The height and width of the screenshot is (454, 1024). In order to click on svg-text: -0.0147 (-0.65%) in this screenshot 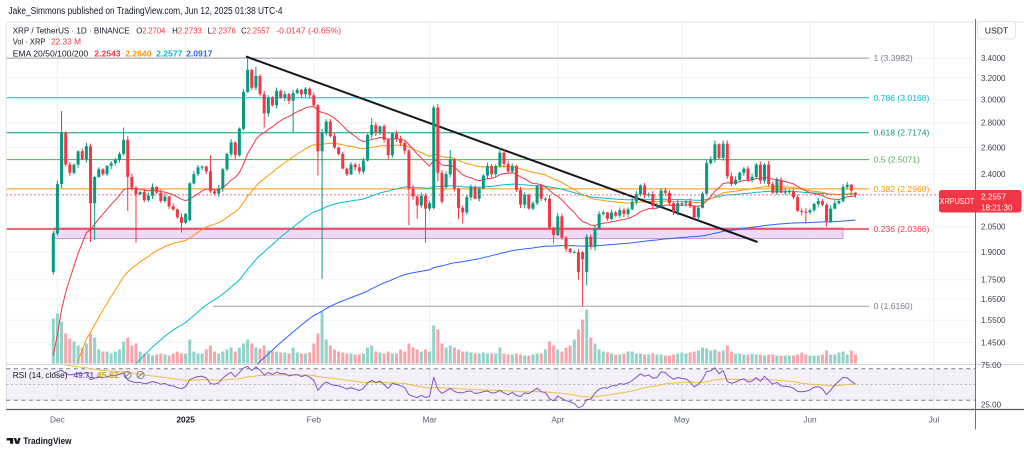, I will do `click(308, 30)`.